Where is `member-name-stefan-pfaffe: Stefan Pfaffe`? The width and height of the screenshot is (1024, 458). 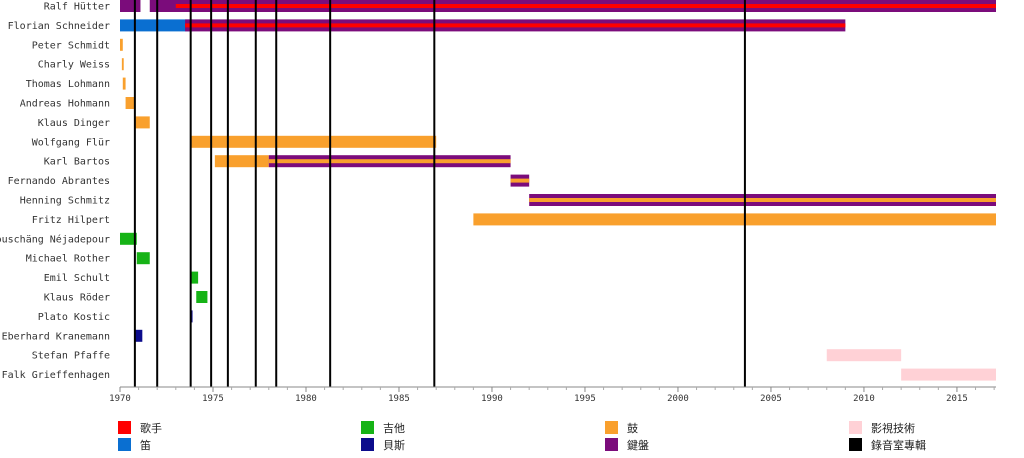 member-name-stefan-pfaffe: Stefan Pfaffe is located at coordinates (71, 356).